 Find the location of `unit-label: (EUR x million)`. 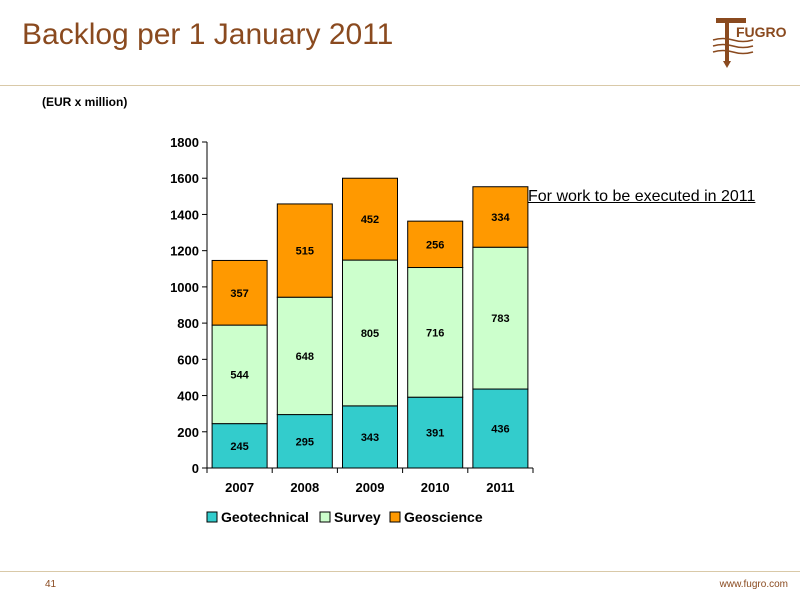

unit-label: (EUR x million) is located at coordinates (85, 102).